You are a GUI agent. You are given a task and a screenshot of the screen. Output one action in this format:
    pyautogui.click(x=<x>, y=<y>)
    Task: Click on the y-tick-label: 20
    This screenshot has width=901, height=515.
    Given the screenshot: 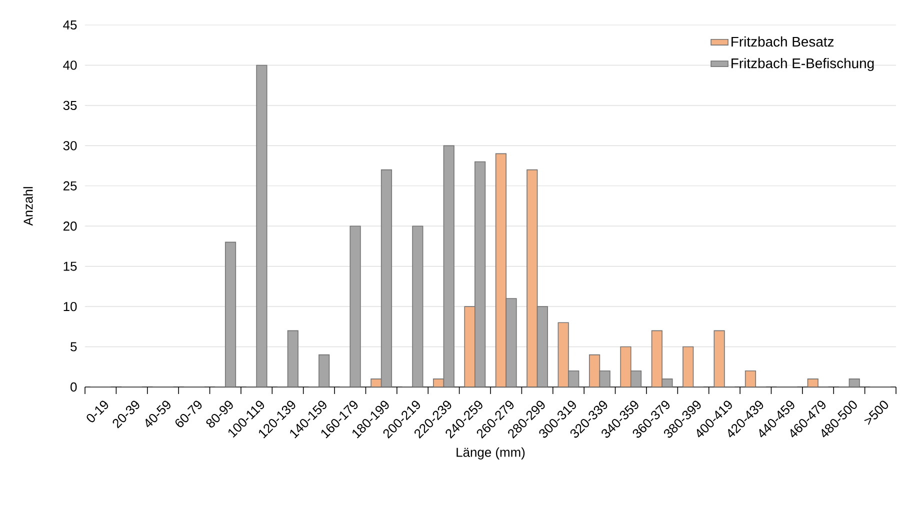 What is the action you would take?
    pyautogui.click(x=70, y=226)
    